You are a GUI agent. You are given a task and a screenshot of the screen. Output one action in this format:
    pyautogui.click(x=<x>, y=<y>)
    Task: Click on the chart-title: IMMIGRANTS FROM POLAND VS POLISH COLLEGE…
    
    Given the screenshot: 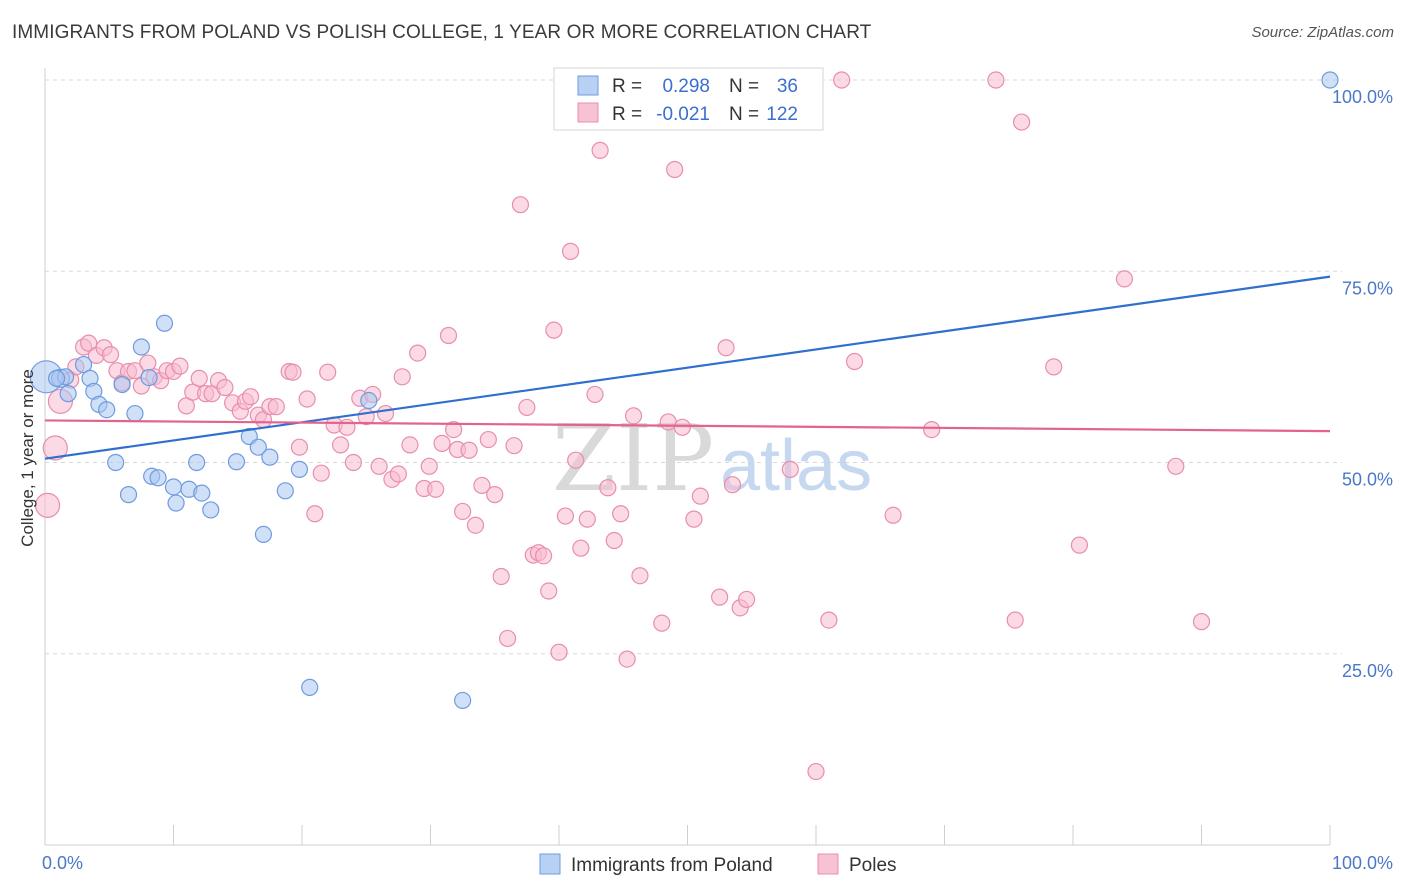 What is the action you would take?
    pyautogui.click(x=442, y=32)
    